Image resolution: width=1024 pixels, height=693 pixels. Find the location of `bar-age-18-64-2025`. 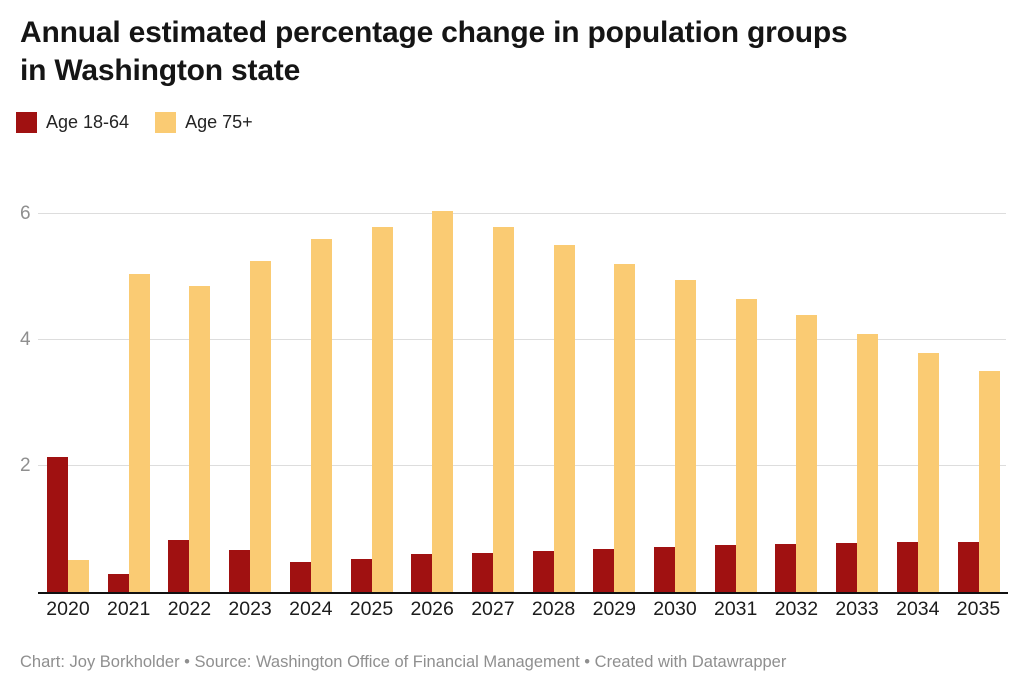

bar-age-18-64-2025 is located at coordinates (361, 575).